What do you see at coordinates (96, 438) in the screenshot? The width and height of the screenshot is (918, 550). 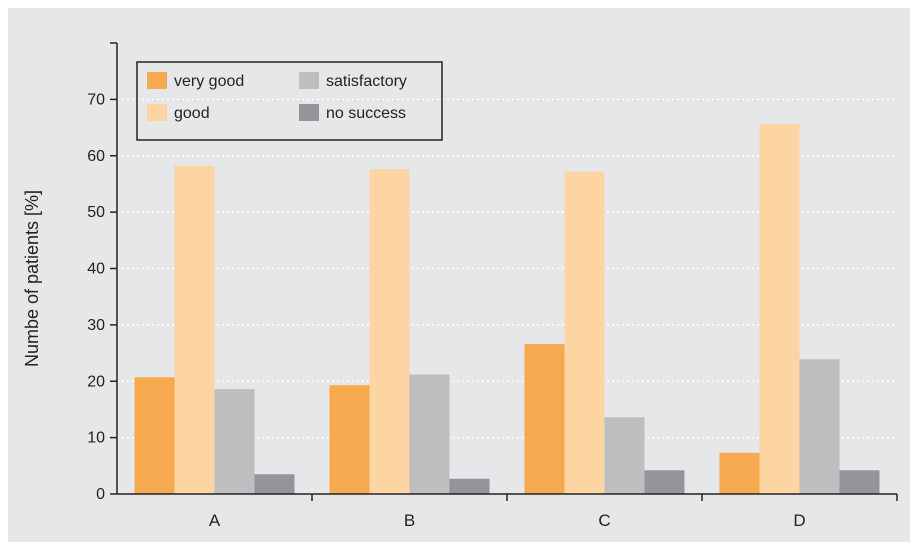 I see `y-tick-label: 10` at bounding box center [96, 438].